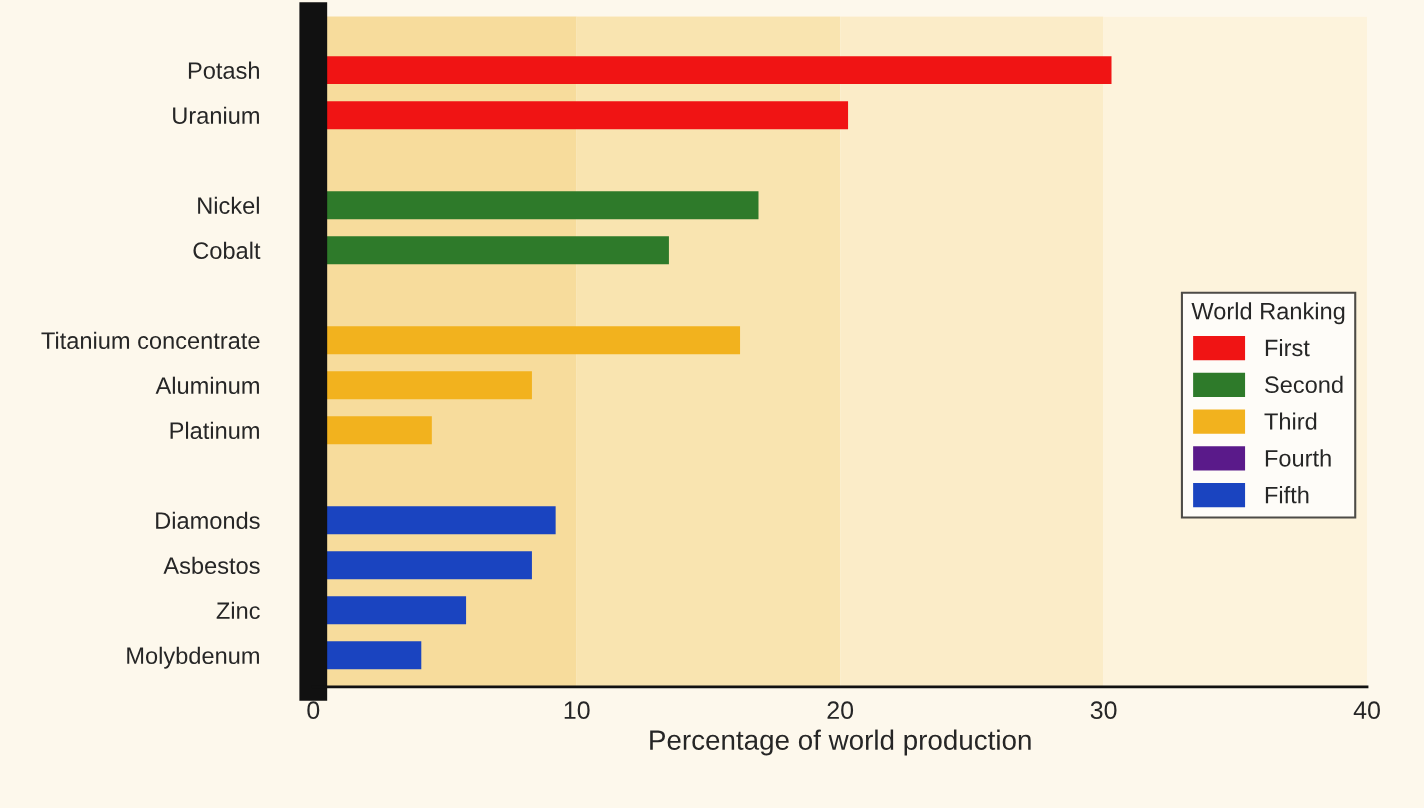 The height and width of the screenshot is (808, 1424). Describe the element at coordinates (228, 205) in the screenshot. I see `y-tick-label: Nickel` at that location.